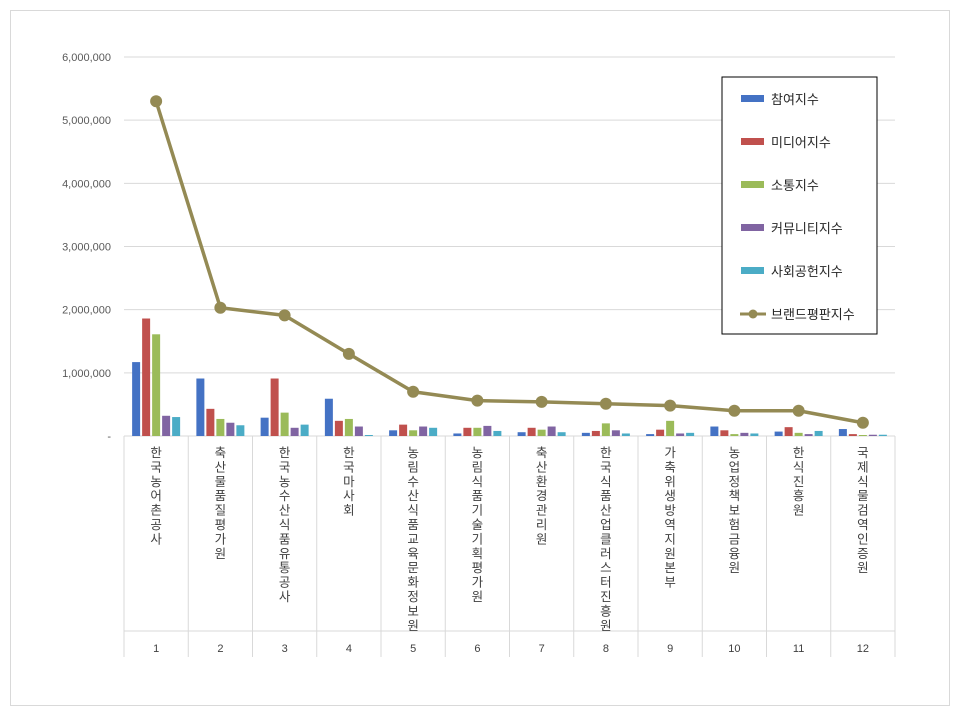  What do you see at coordinates (606, 649) in the screenshot?
I see `category-index: 8` at bounding box center [606, 649].